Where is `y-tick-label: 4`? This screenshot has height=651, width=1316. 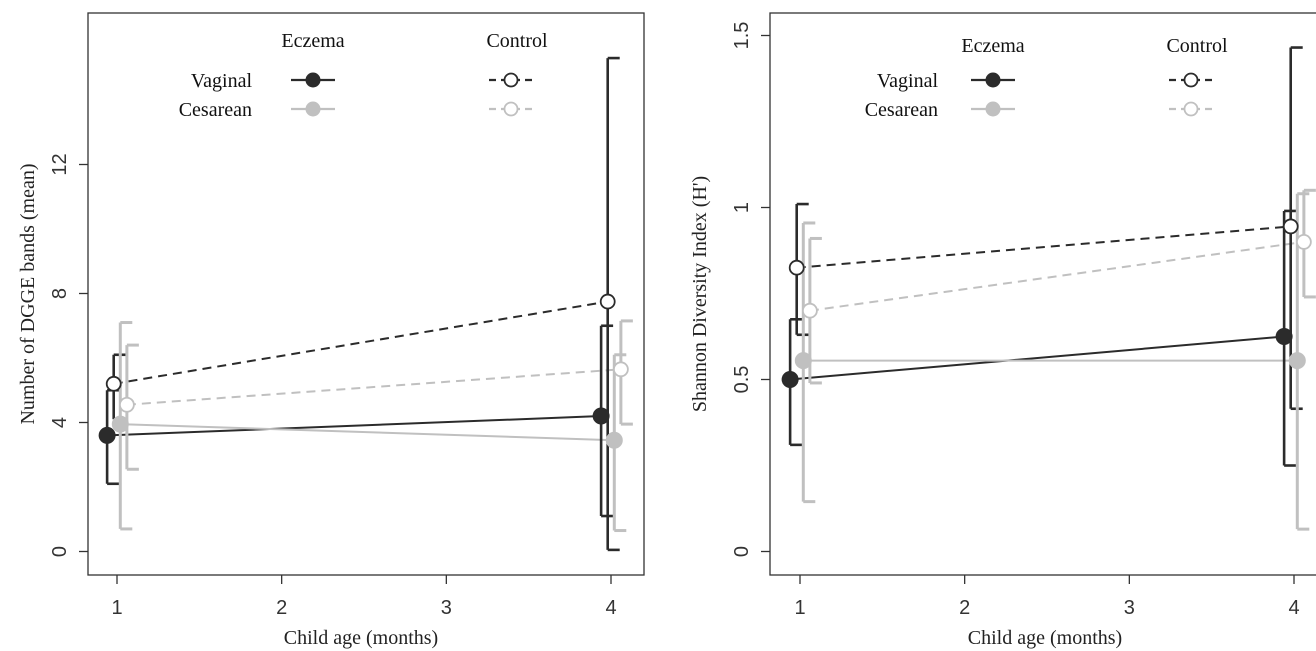 y-tick-label: 4 is located at coordinates (60, 422).